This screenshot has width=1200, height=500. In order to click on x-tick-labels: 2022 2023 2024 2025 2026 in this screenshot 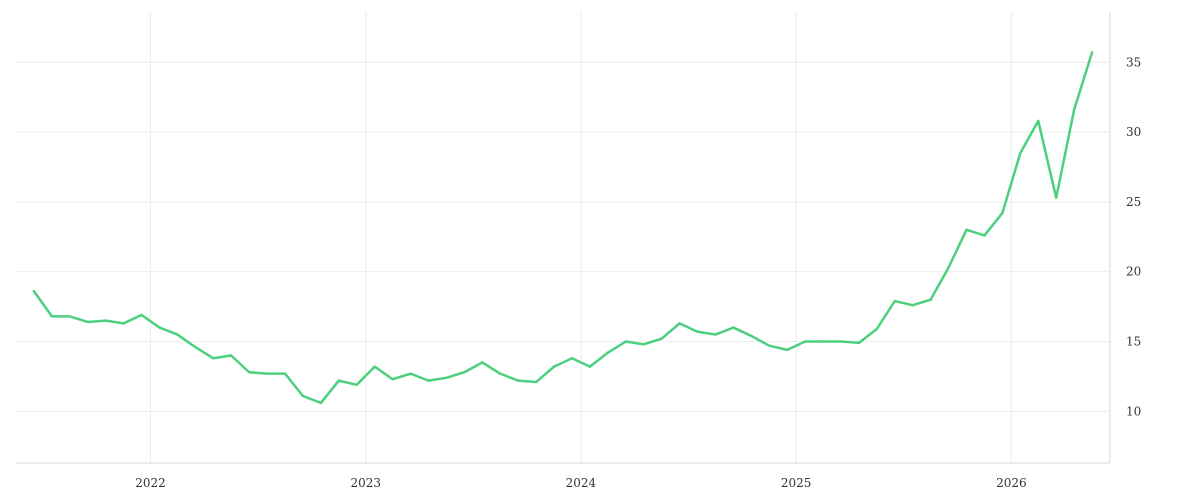, I will do `click(580, 483)`.